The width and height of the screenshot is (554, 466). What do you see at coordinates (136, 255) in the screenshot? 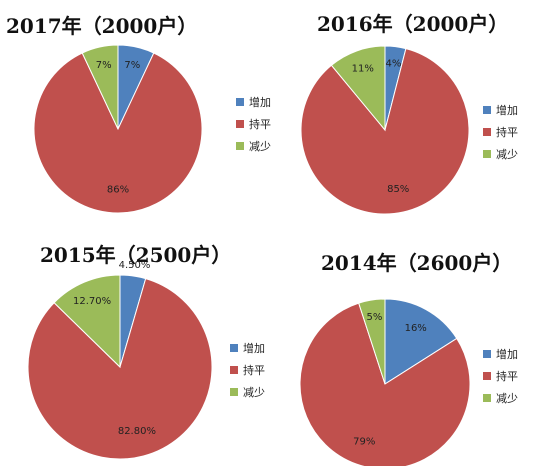
I see `chart-title: 2015年（2500户）` at bounding box center [136, 255].